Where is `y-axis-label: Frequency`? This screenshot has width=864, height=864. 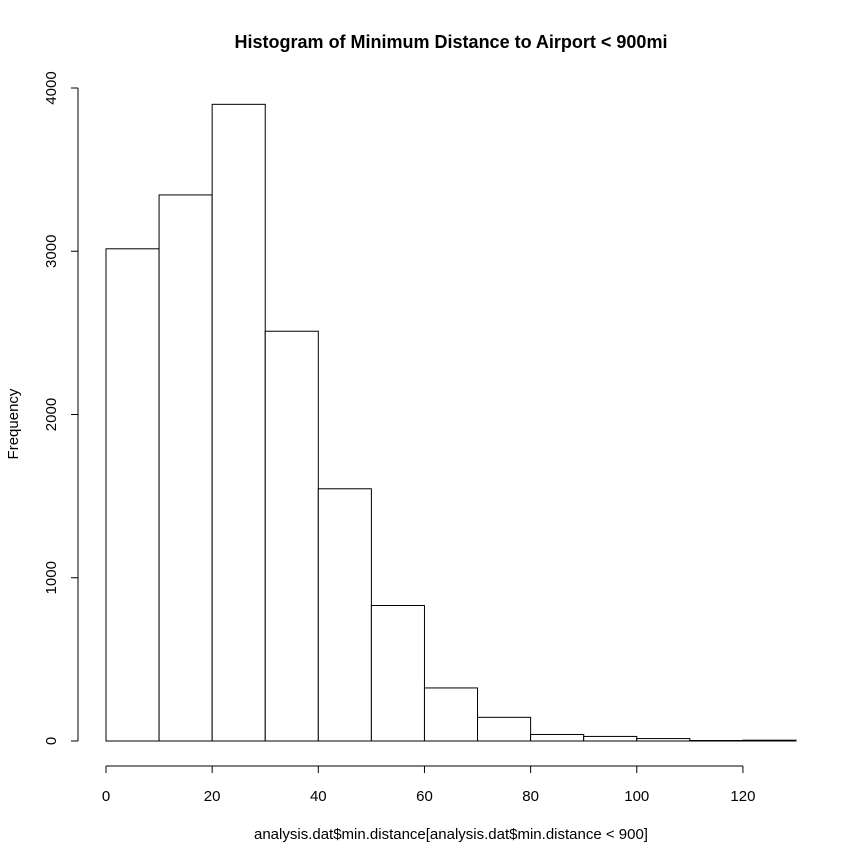 y-axis-label: Frequency is located at coordinates (13, 423).